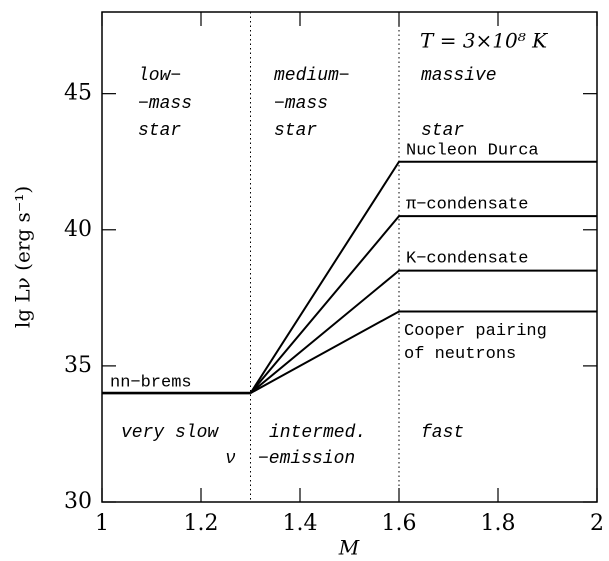 Image resolution: width=609 pixels, height=561 pixels. What do you see at coordinates (23, 257) in the screenshot?
I see `y-axis-label: lg Lν (erg s⁻¹)` at bounding box center [23, 257].